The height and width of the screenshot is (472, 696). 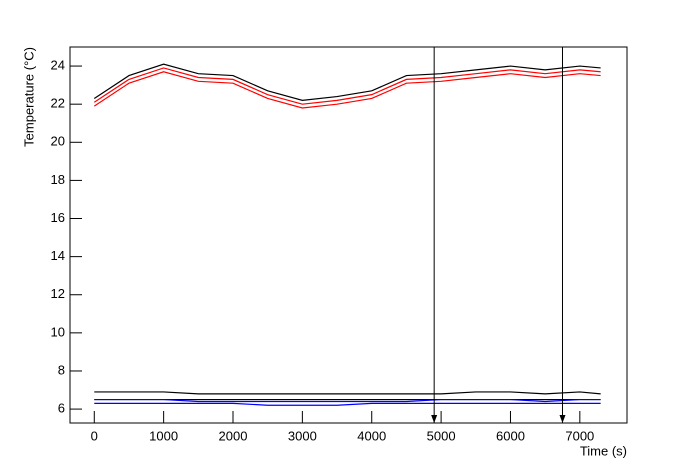 What do you see at coordinates (510, 435) in the screenshot?
I see `x-tick-label: 6000` at bounding box center [510, 435].